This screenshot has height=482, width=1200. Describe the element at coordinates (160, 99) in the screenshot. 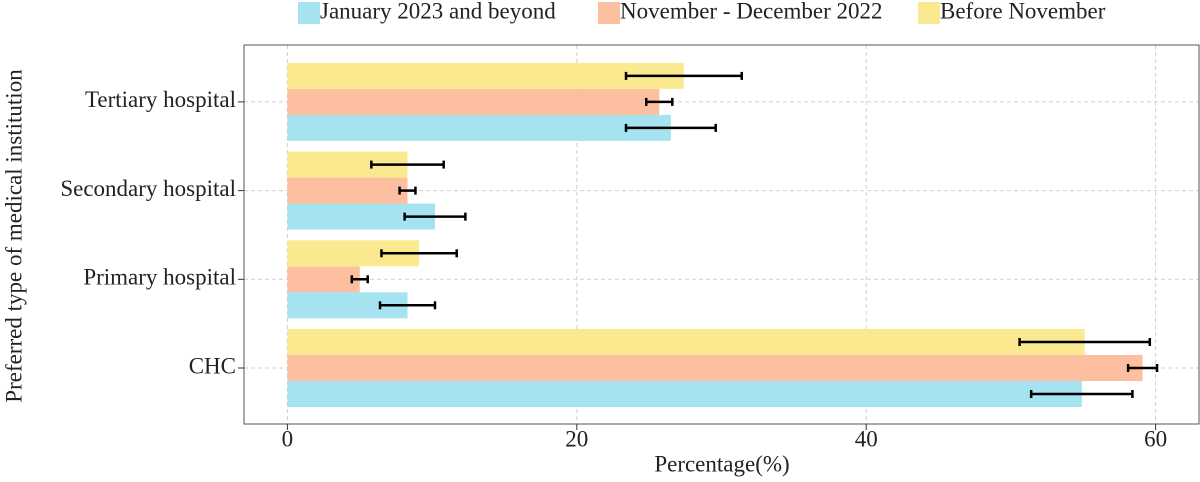

I see `y-tick-label: Tertiary hospital` at that location.